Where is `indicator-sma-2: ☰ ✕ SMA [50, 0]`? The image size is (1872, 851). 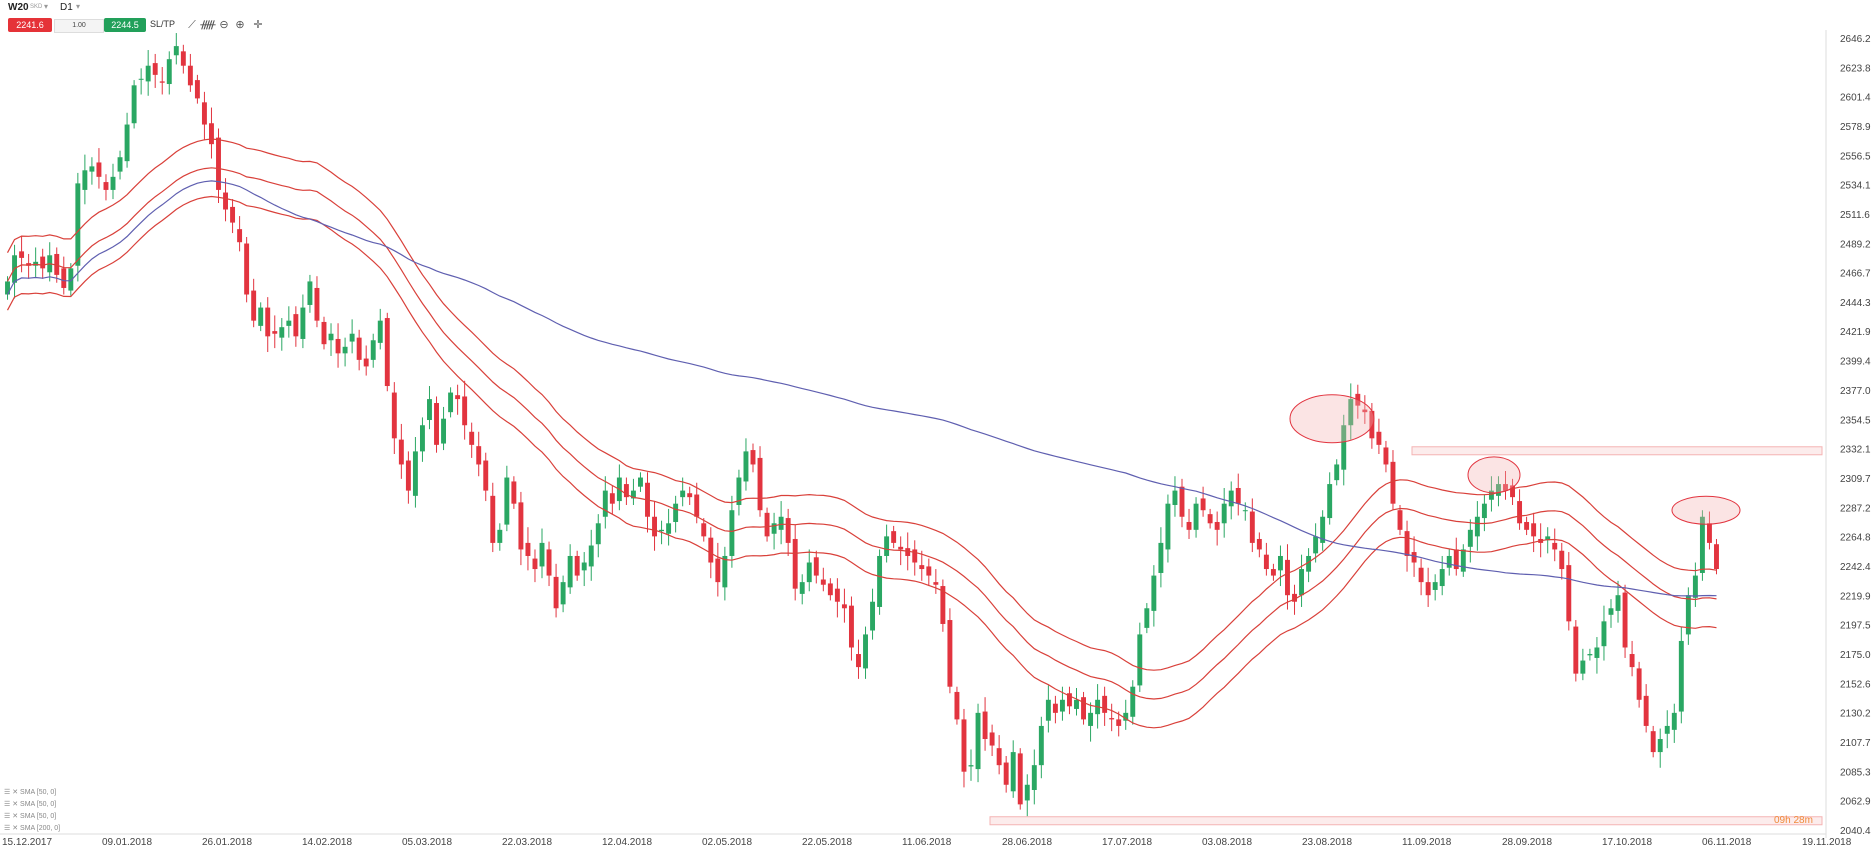 indicator-sma-2: ☰ ✕ SMA [50, 0] is located at coordinates (30, 804).